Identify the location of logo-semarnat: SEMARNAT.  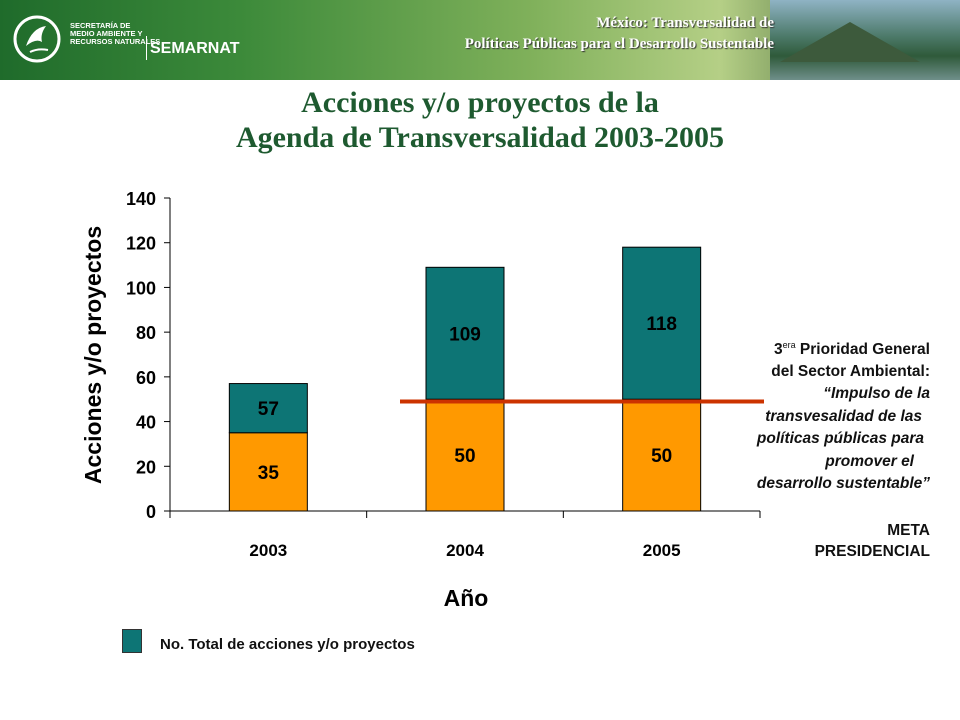
(195, 48).